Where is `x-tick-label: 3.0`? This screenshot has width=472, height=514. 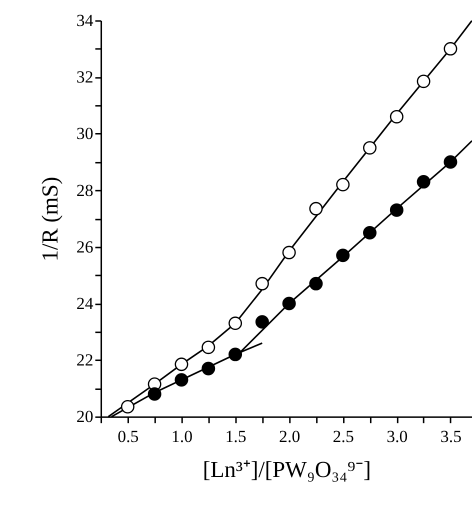
x-tick-label: 3.0 is located at coordinates (397, 436).